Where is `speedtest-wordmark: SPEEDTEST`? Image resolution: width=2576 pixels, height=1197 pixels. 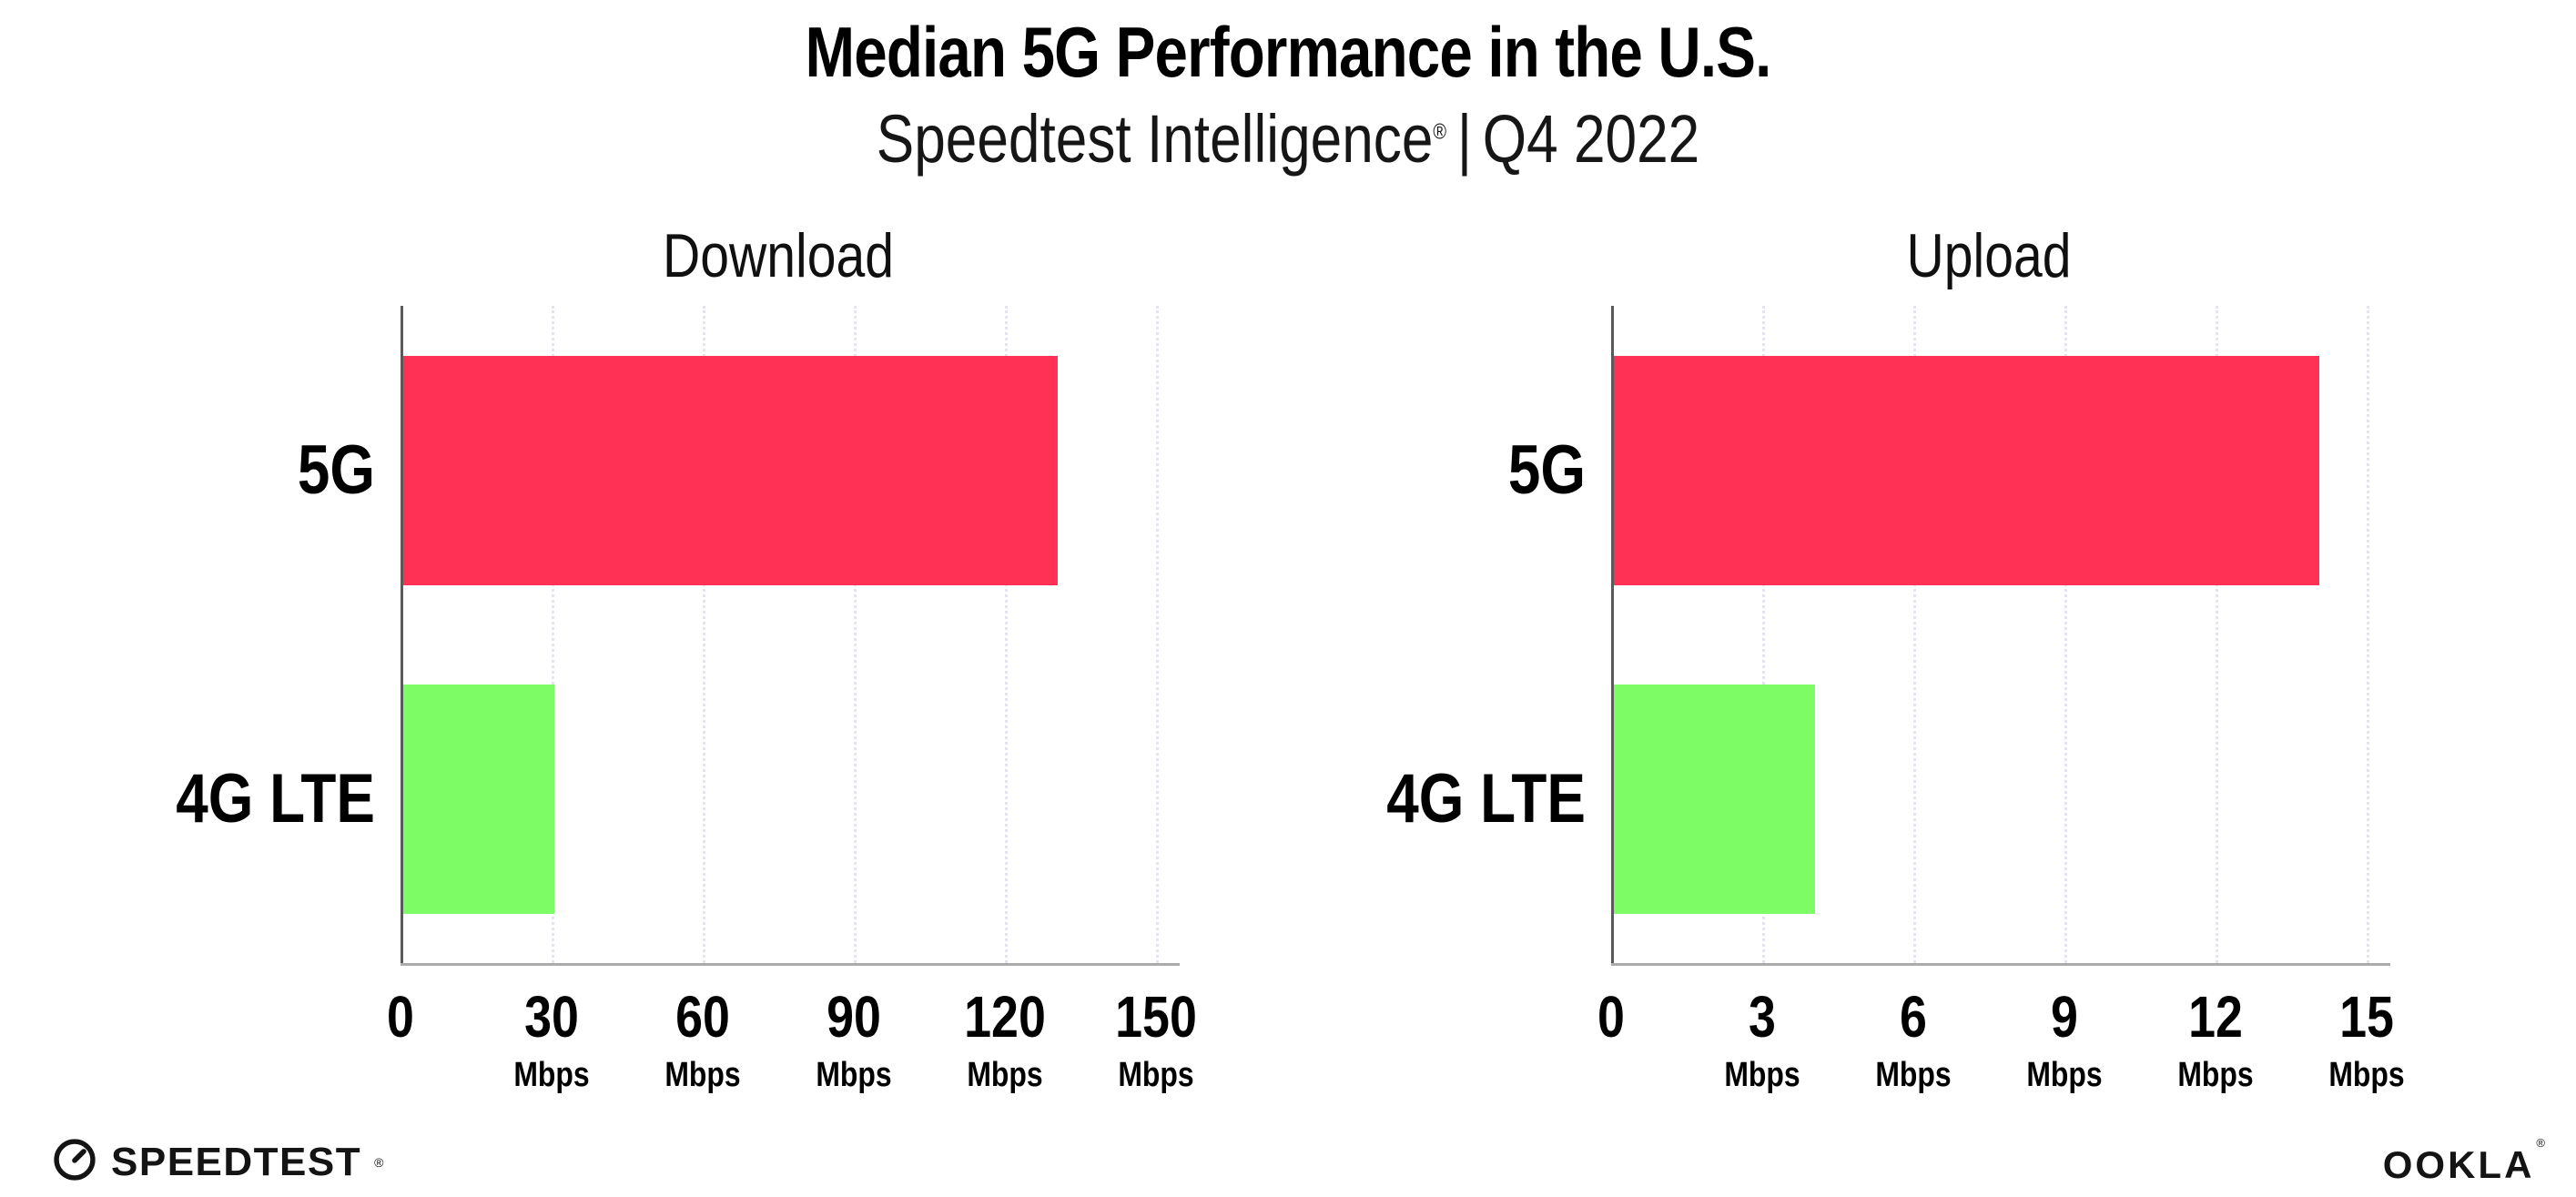 speedtest-wordmark: SPEEDTEST is located at coordinates (236, 1162).